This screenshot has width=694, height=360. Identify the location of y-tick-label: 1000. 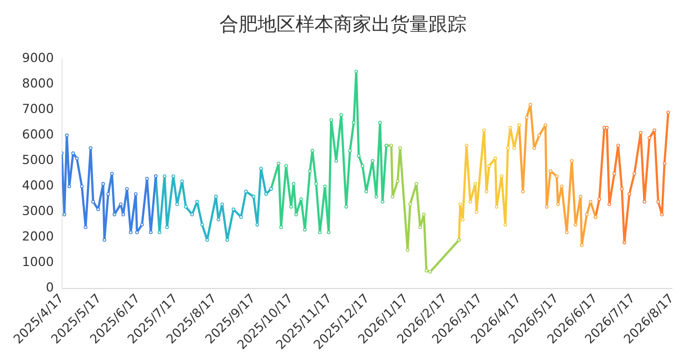
(38, 262).